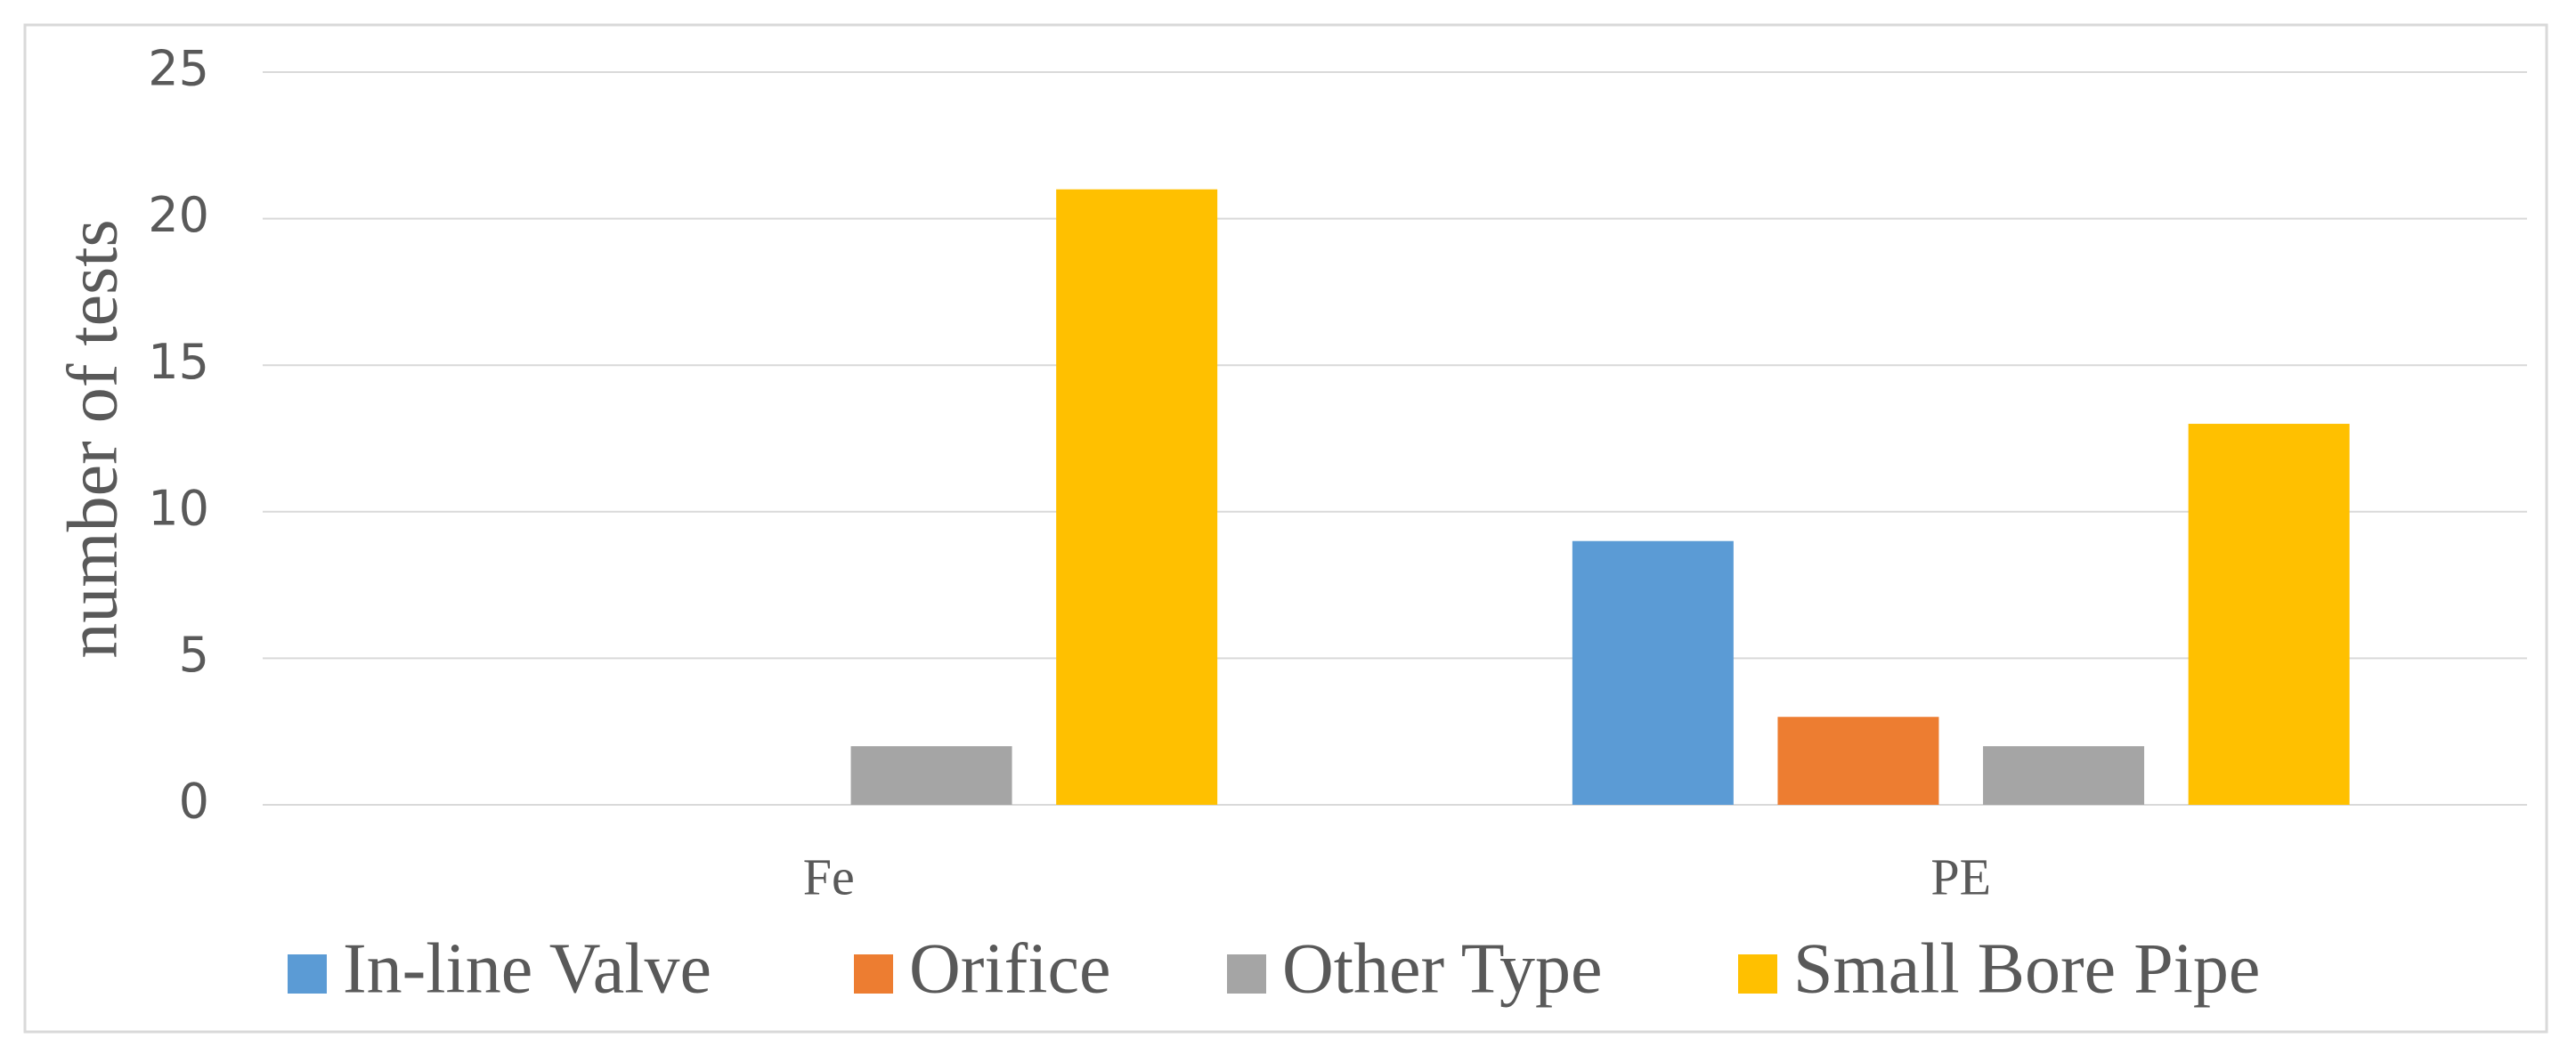  What do you see at coordinates (92, 438) in the screenshot?
I see `y-axis-label: number of tests` at bounding box center [92, 438].